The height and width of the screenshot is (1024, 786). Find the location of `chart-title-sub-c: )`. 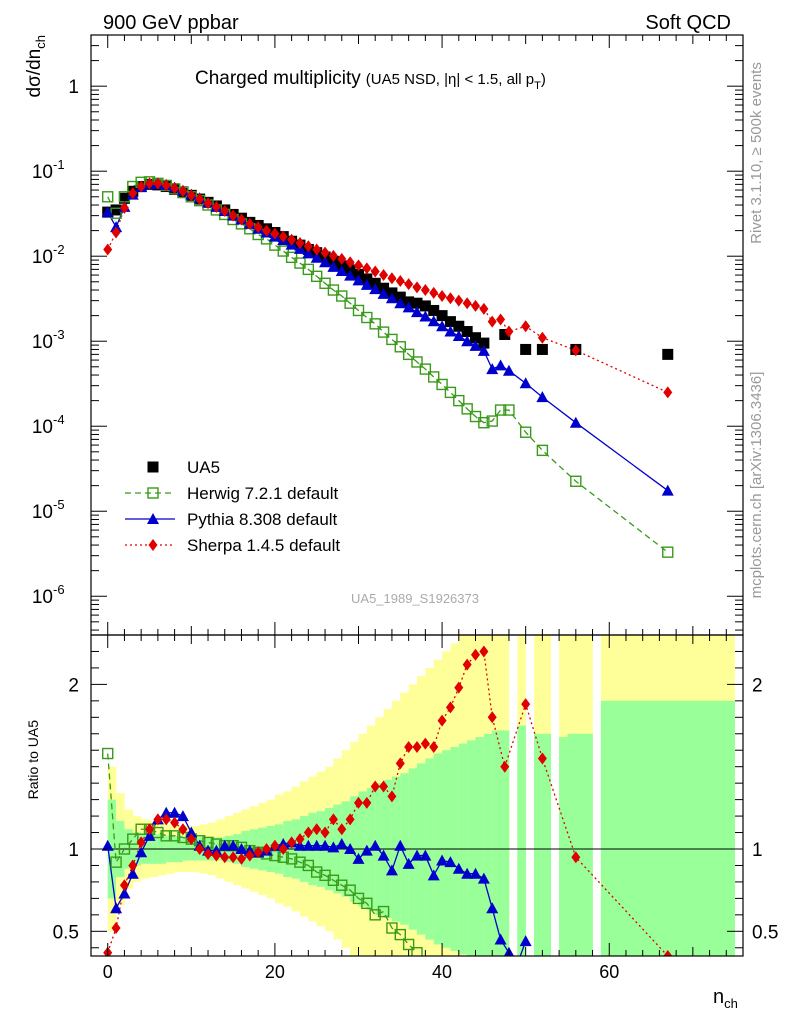

chart-title-sub-c: ) is located at coordinates (543, 79).